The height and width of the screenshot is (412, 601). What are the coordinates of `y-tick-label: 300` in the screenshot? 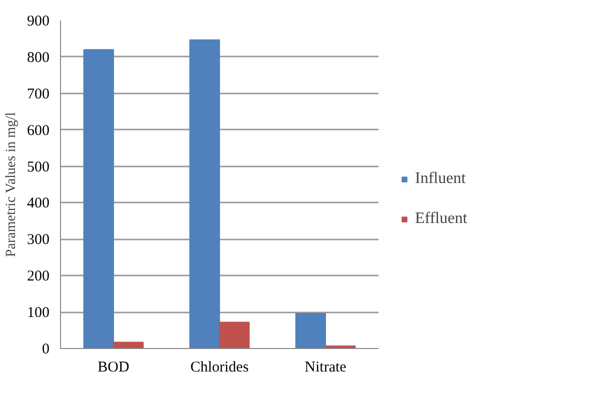 It's located at (38, 240).